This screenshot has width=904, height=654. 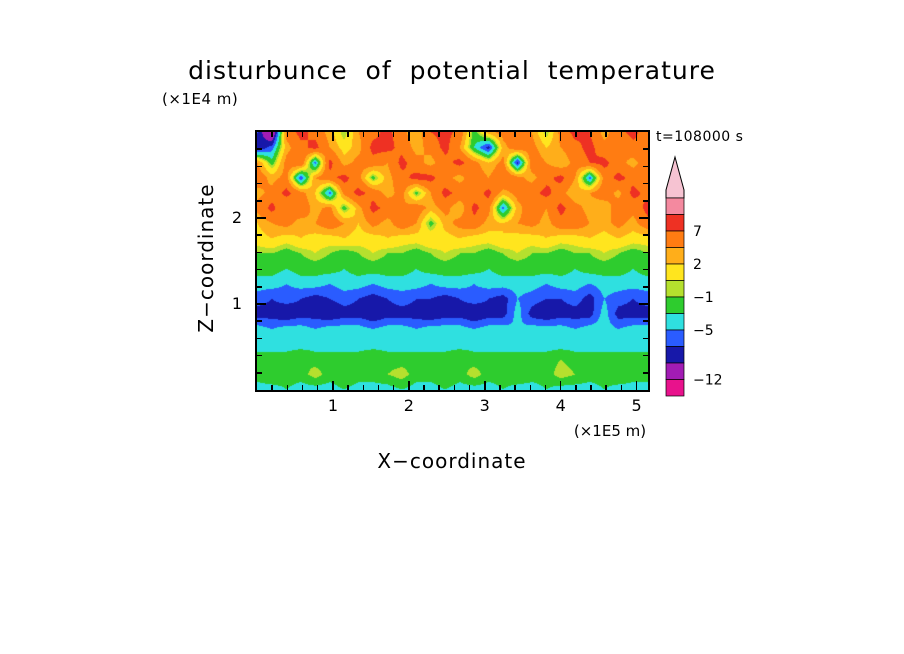 What do you see at coordinates (697, 265) in the screenshot?
I see `colorbar-label: 2` at bounding box center [697, 265].